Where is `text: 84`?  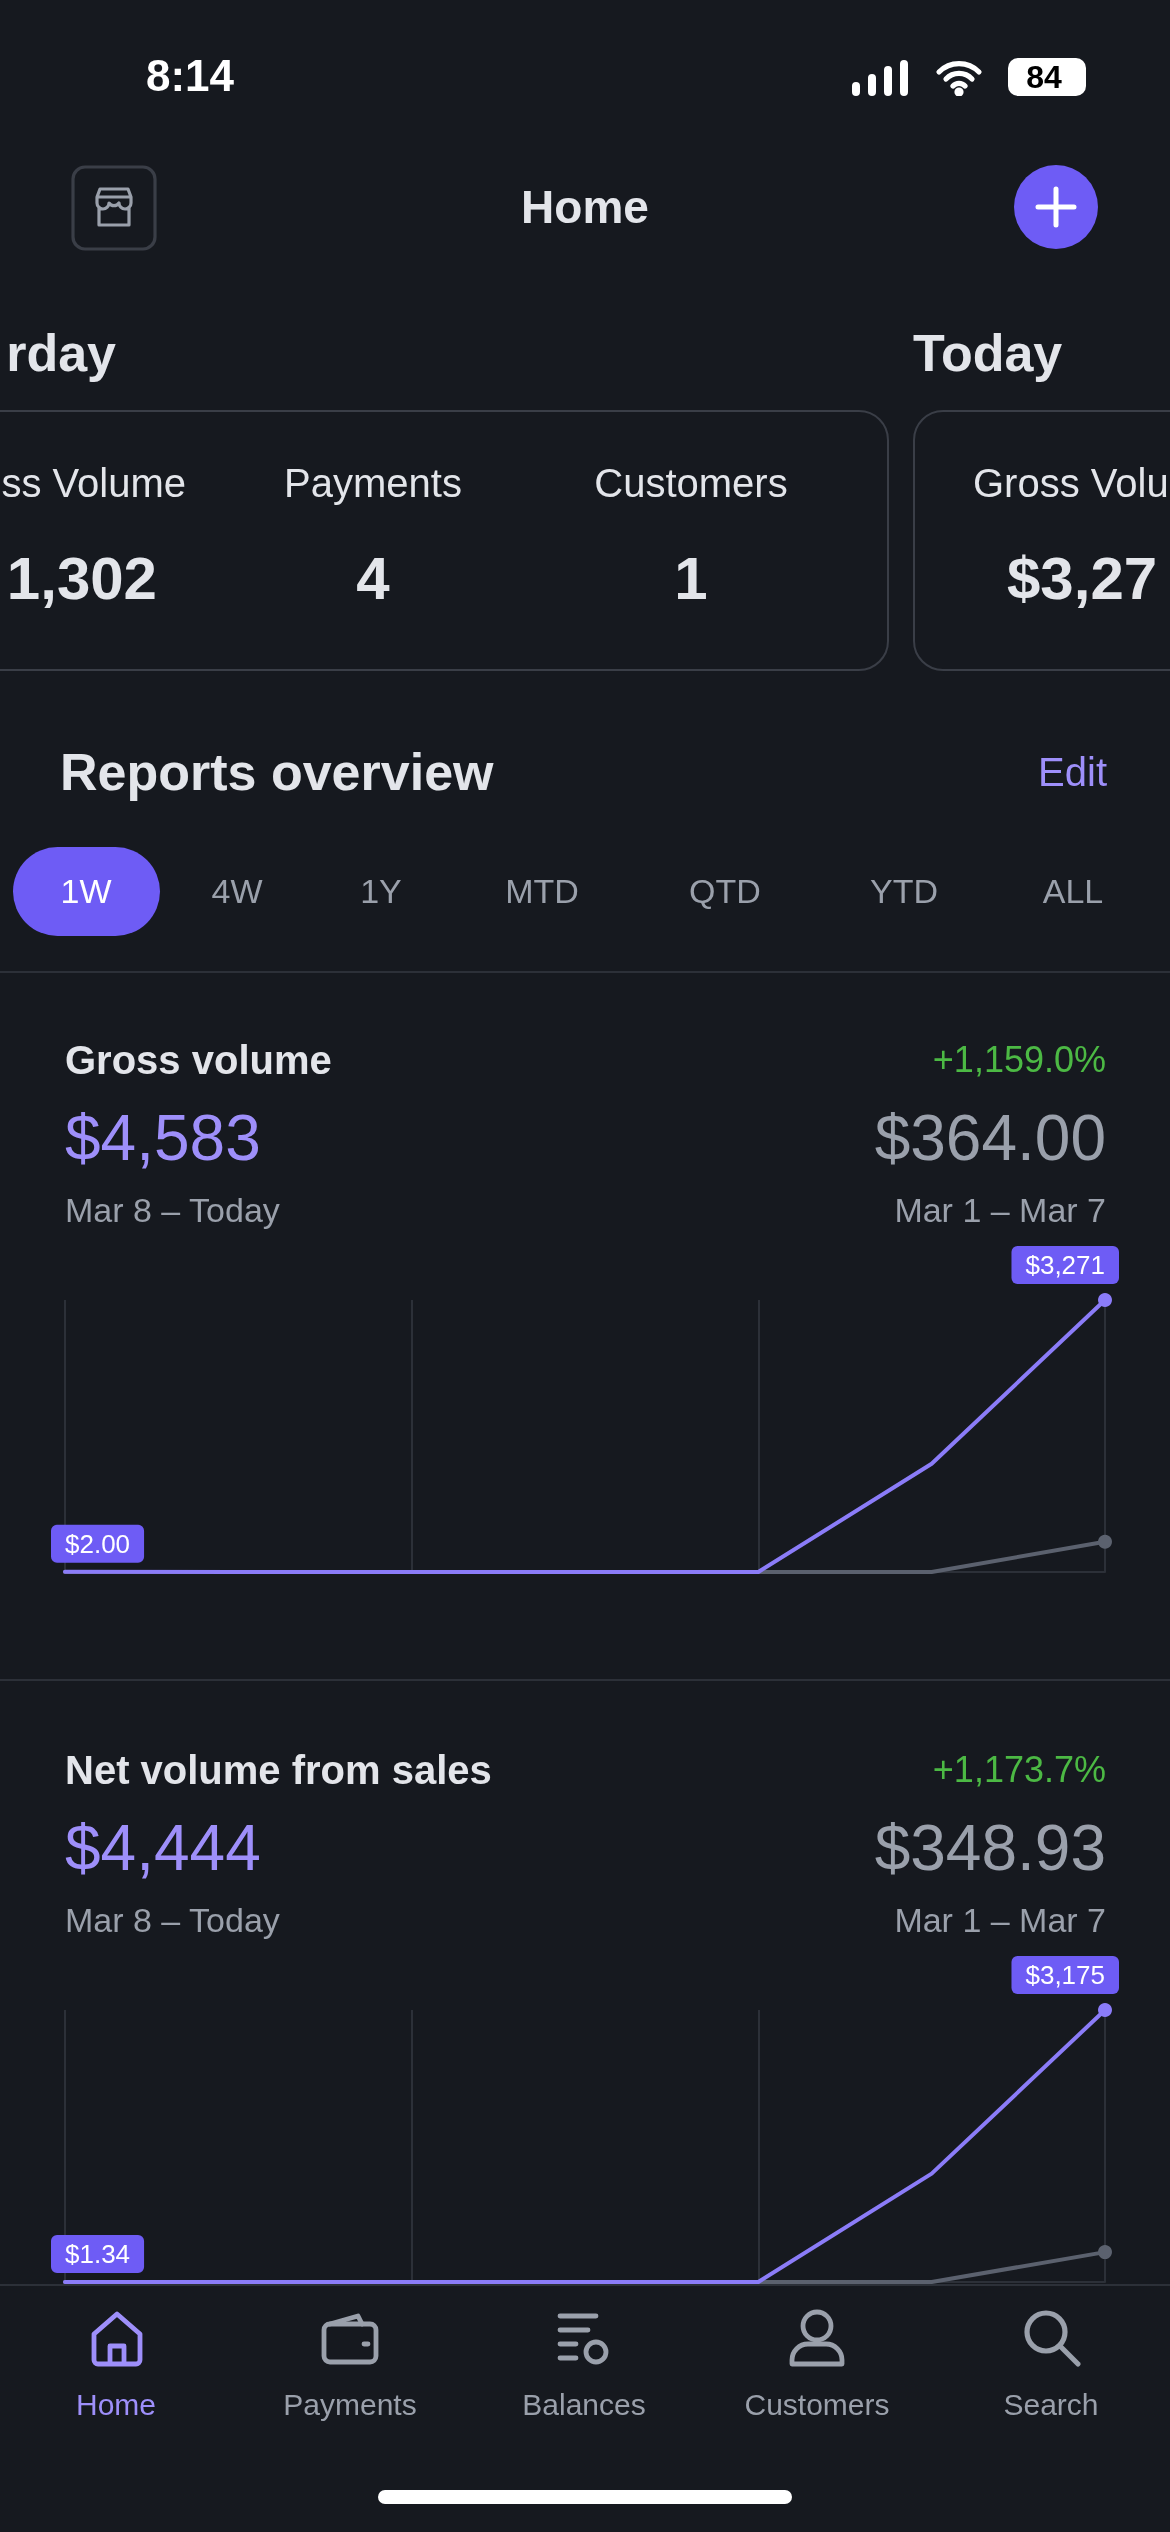
text: 84 is located at coordinates (1044, 77).